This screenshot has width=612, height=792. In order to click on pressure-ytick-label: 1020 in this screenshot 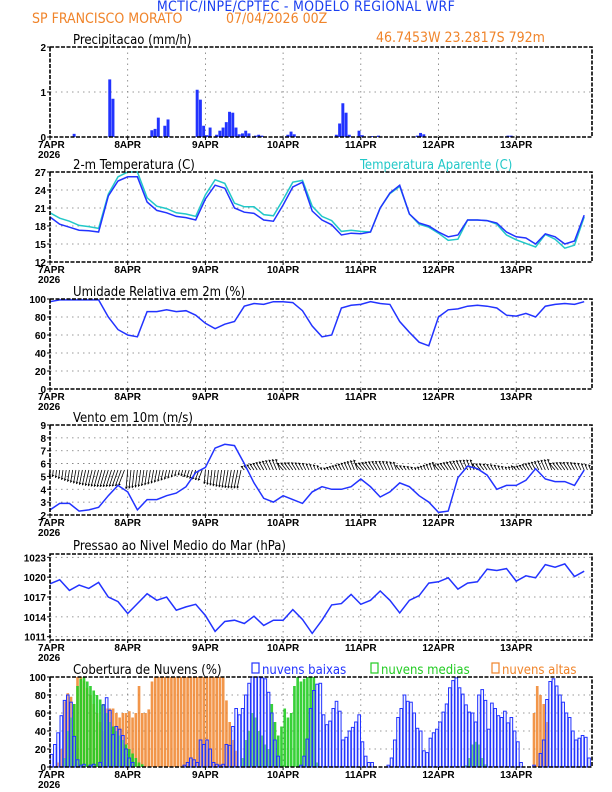, I will do `click(35, 578)`.